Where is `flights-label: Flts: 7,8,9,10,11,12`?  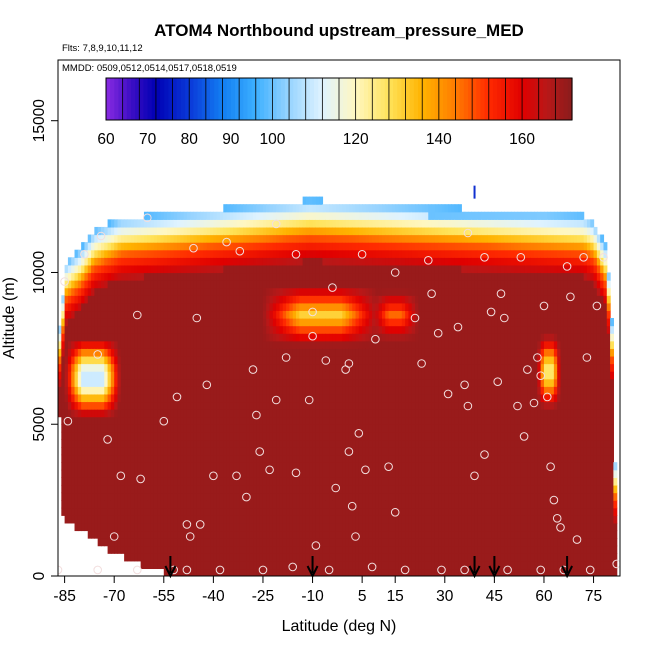
flights-label: Flts: 7,8,9,10,11,12 is located at coordinates (102, 48).